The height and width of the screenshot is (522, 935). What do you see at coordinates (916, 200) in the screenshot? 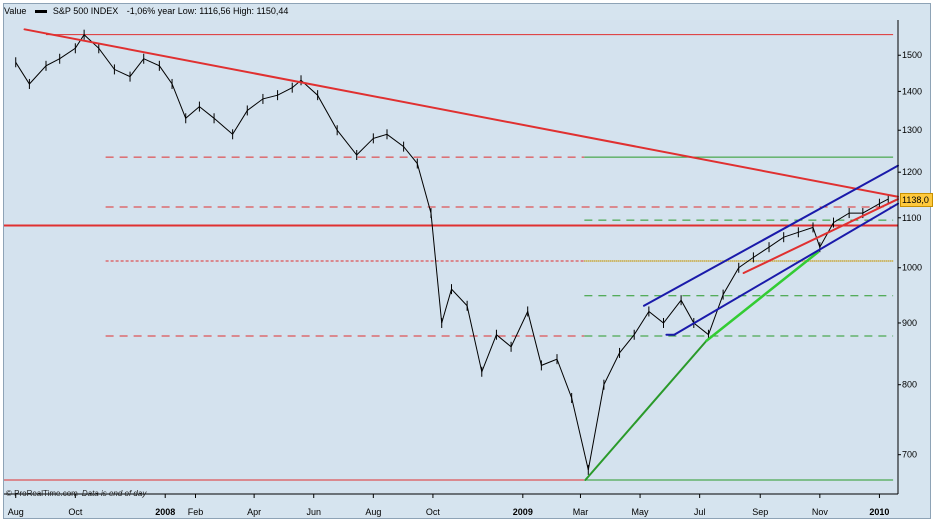
I see `last-price-tag: 1138,0` at bounding box center [916, 200].